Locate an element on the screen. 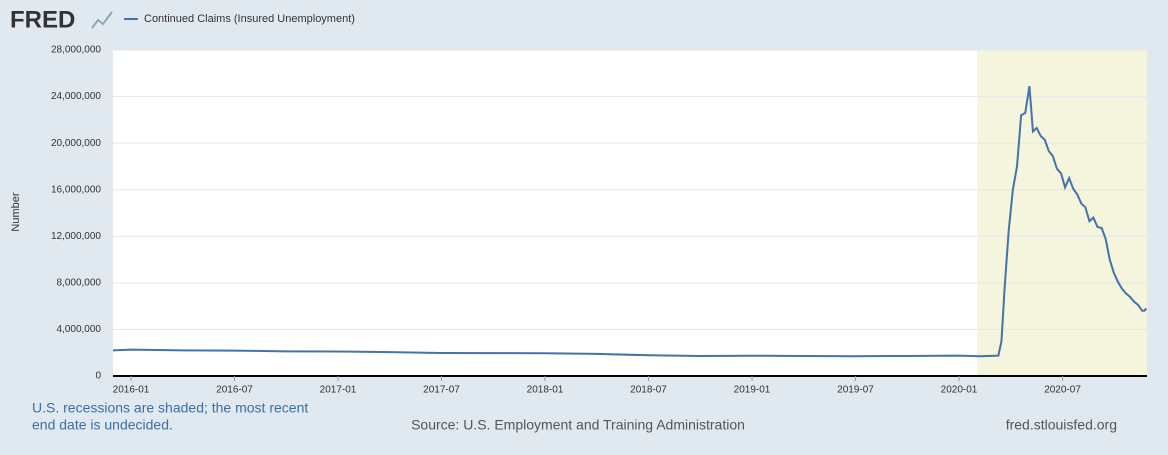  y-tick-label: 0 is located at coordinates (98, 376).